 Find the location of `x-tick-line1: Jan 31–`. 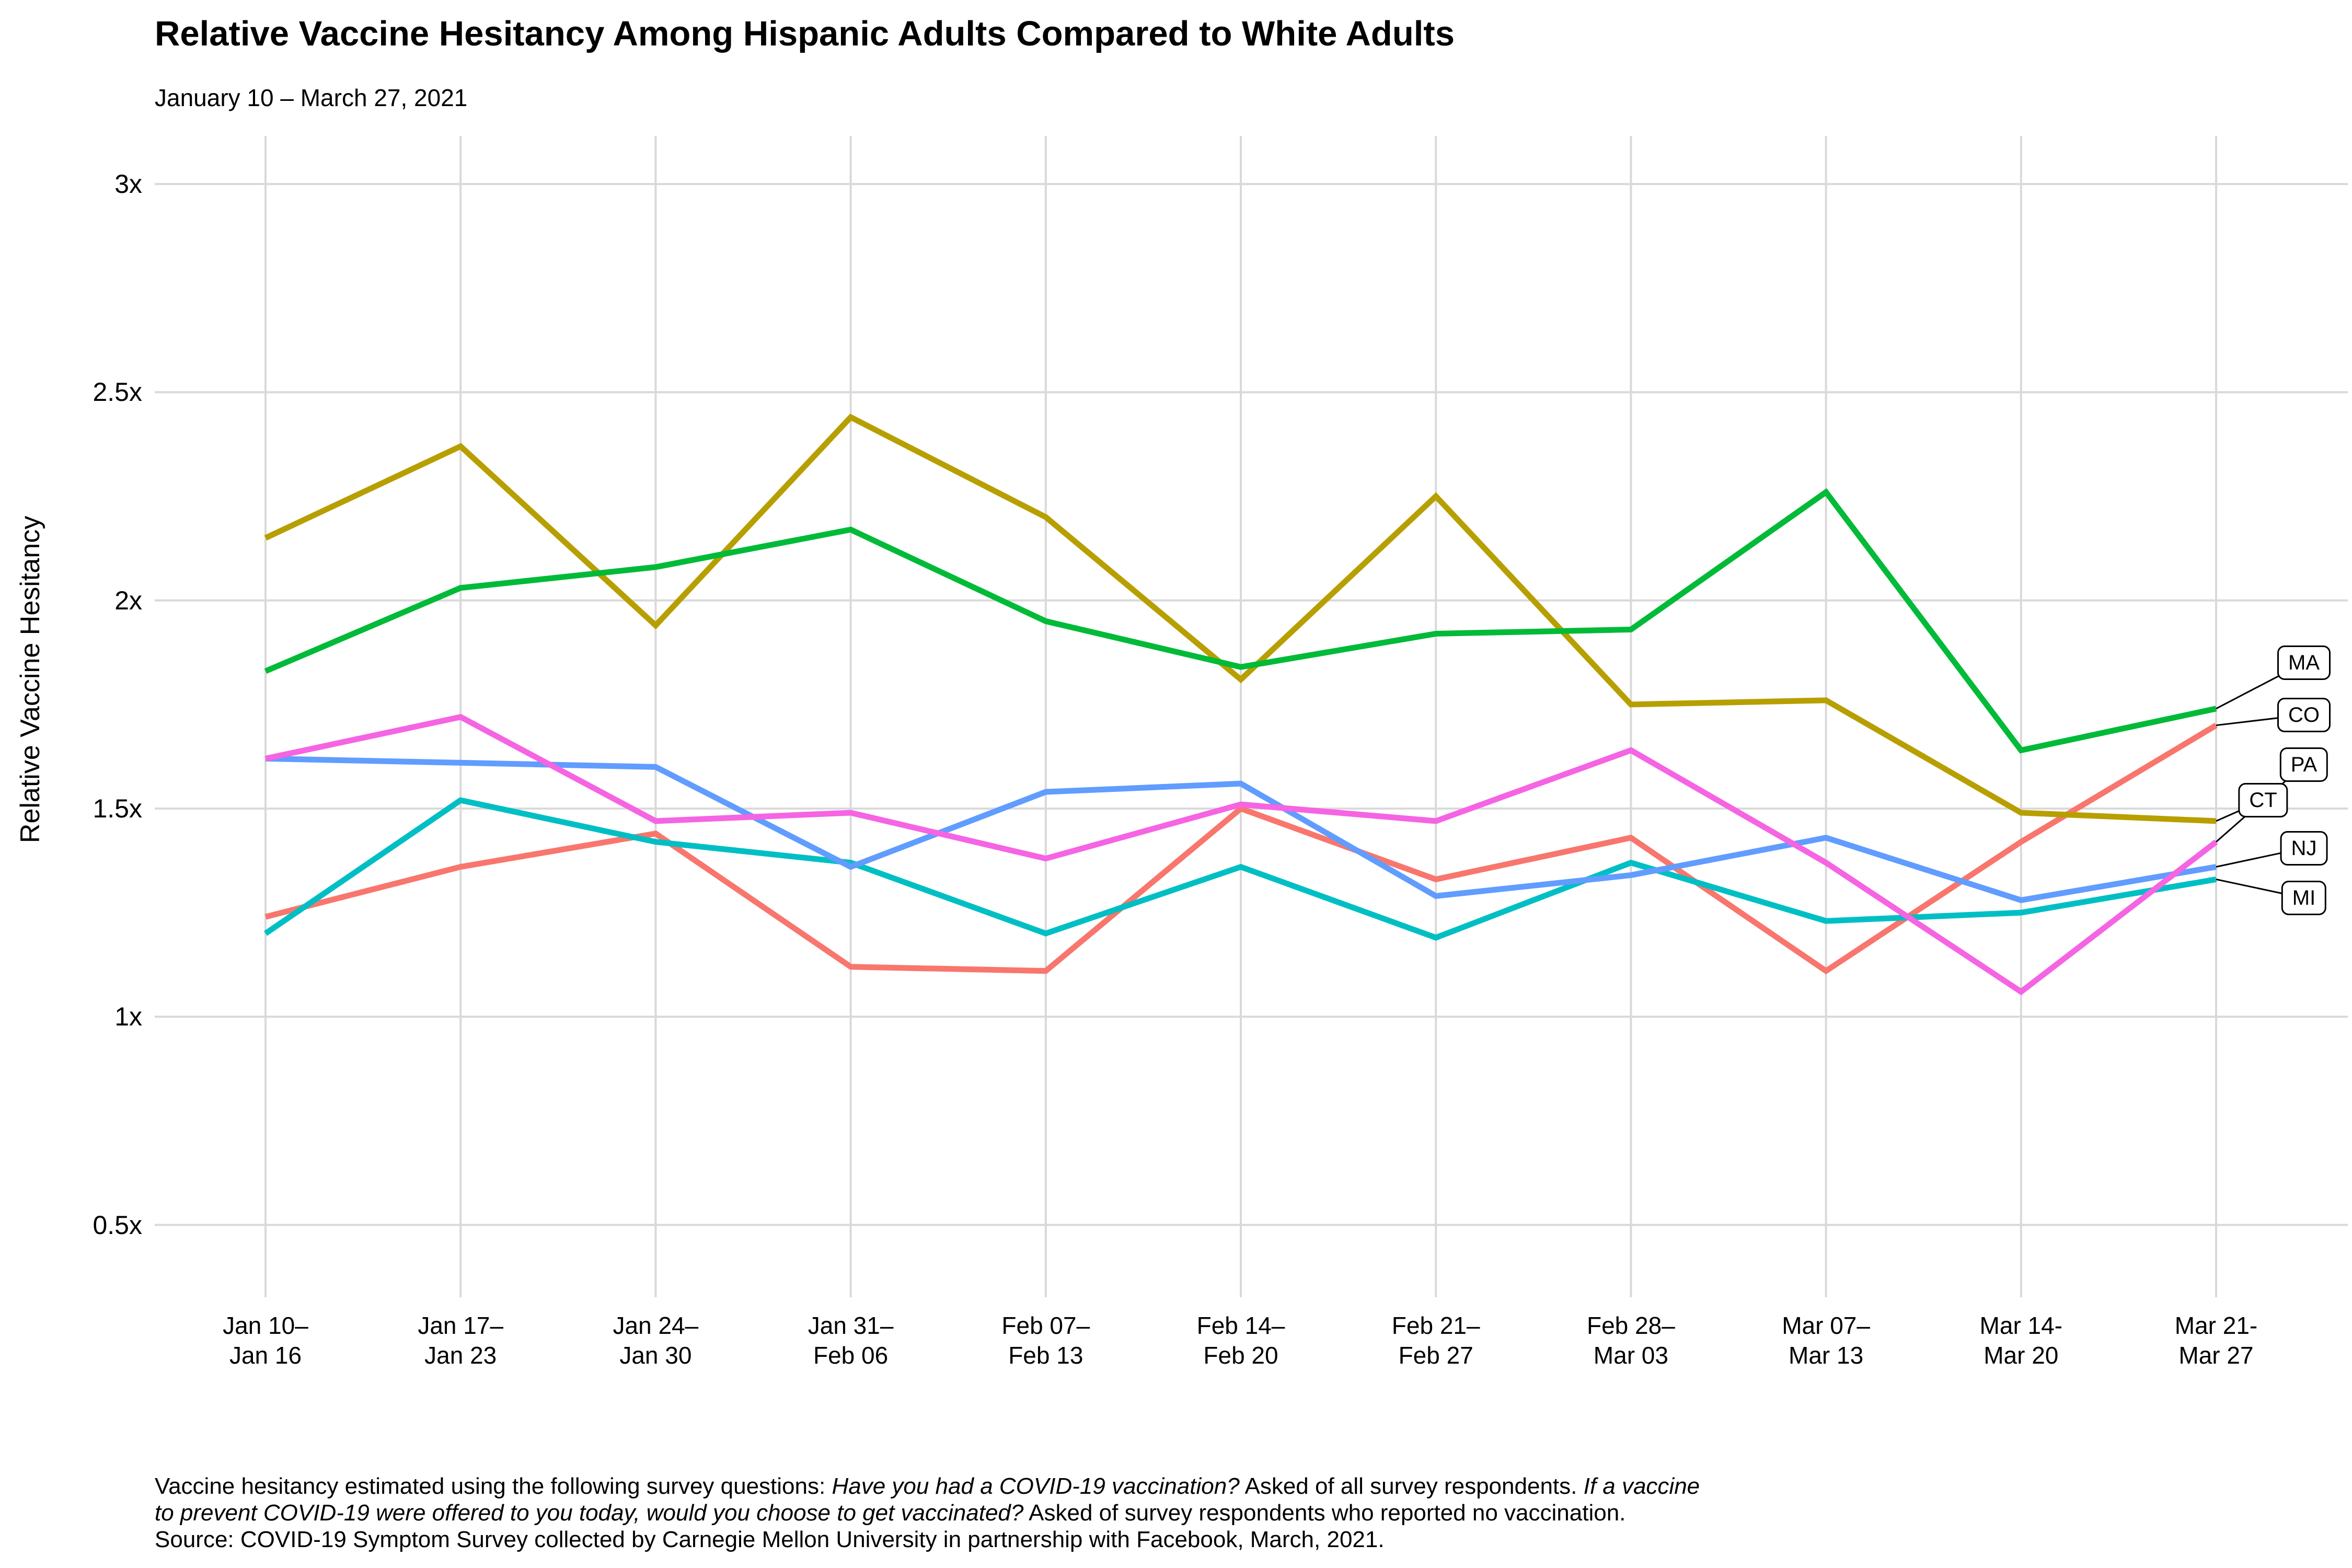

x-tick-line1: Jan 31– is located at coordinates (851, 1325).